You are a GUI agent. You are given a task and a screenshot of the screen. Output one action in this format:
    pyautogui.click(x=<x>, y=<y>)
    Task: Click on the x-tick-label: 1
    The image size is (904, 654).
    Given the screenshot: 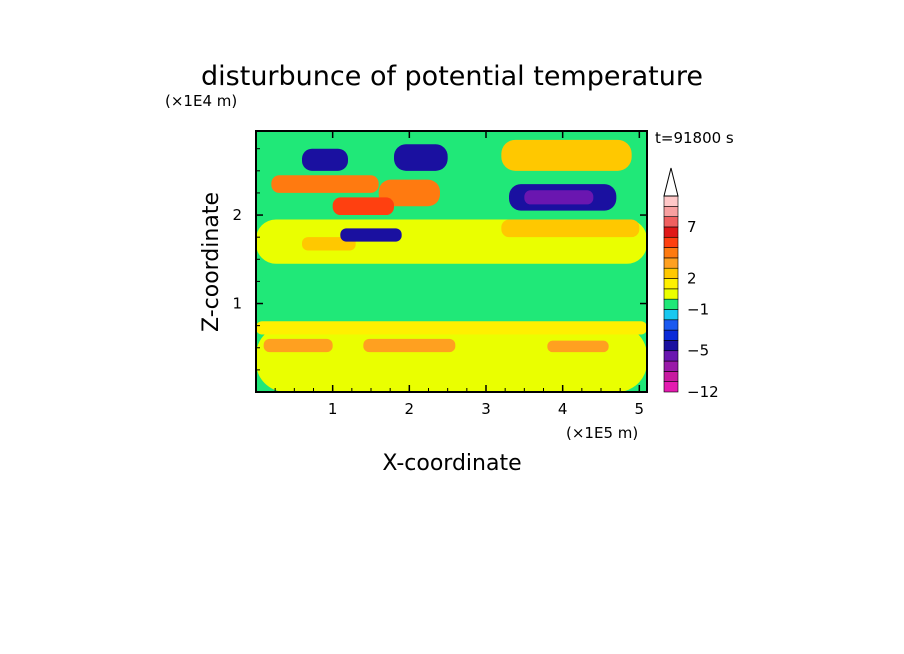 What is the action you would take?
    pyautogui.click(x=333, y=409)
    